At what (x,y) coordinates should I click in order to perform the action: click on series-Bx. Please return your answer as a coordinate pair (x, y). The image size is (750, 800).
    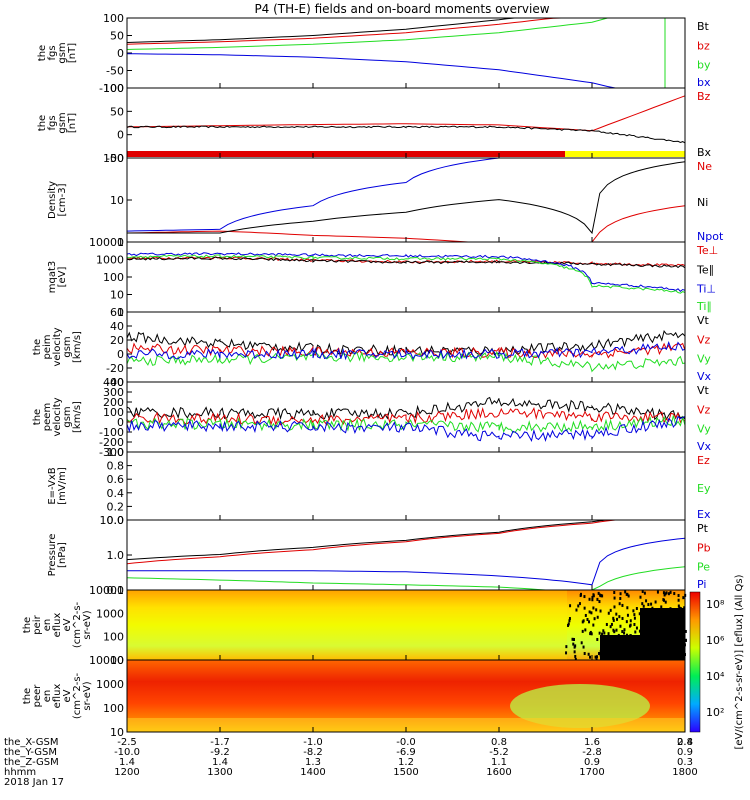
    Looking at the image, I should click on (406, 134).